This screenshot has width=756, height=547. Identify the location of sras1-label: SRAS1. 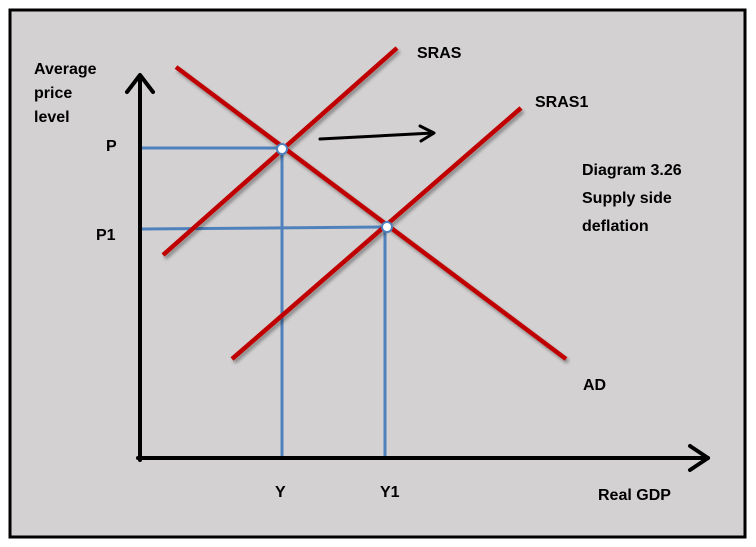
(561, 102).